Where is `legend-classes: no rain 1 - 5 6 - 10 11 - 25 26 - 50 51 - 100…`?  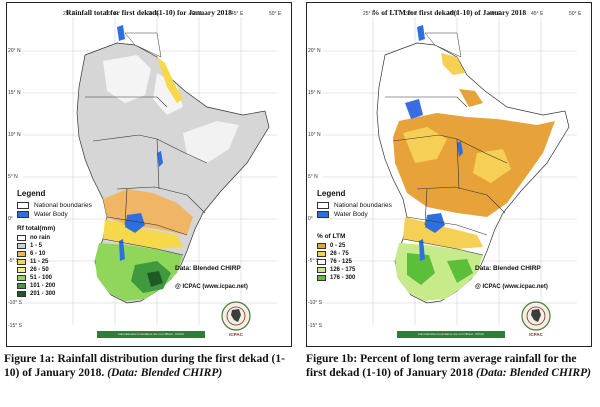
legend-classes: no rain 1 - 5 6 - 10 11 - 25 26 - 50 51 - 100… is located at coordinates (60, 266).